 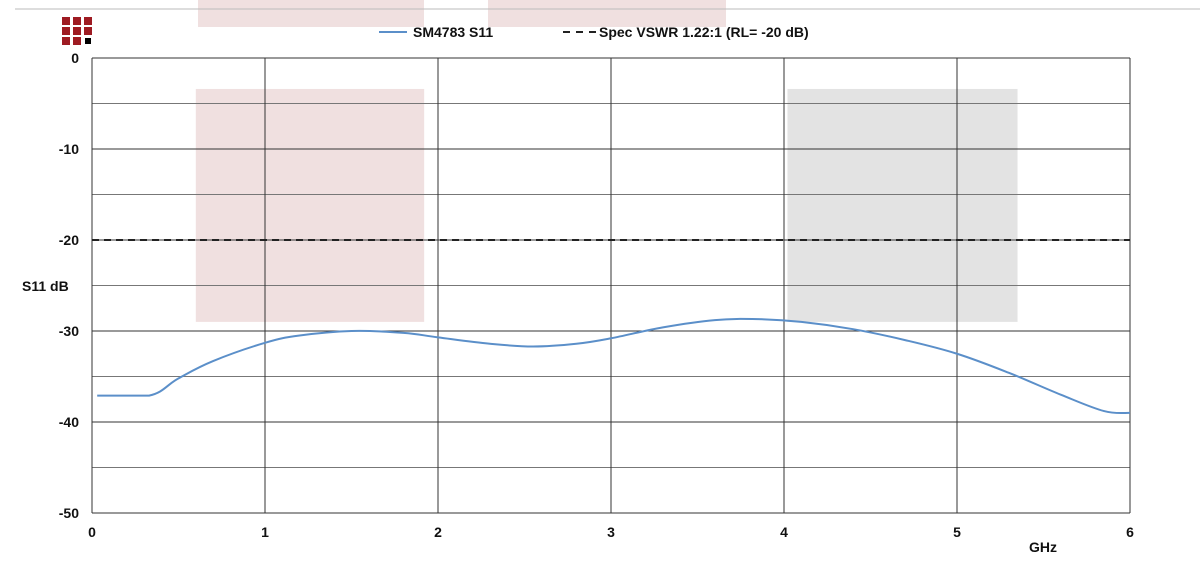 What do you see at coordinates (614, 366) in the screenshot?
I see `series-line-s11` at bounding box center [614, 366].